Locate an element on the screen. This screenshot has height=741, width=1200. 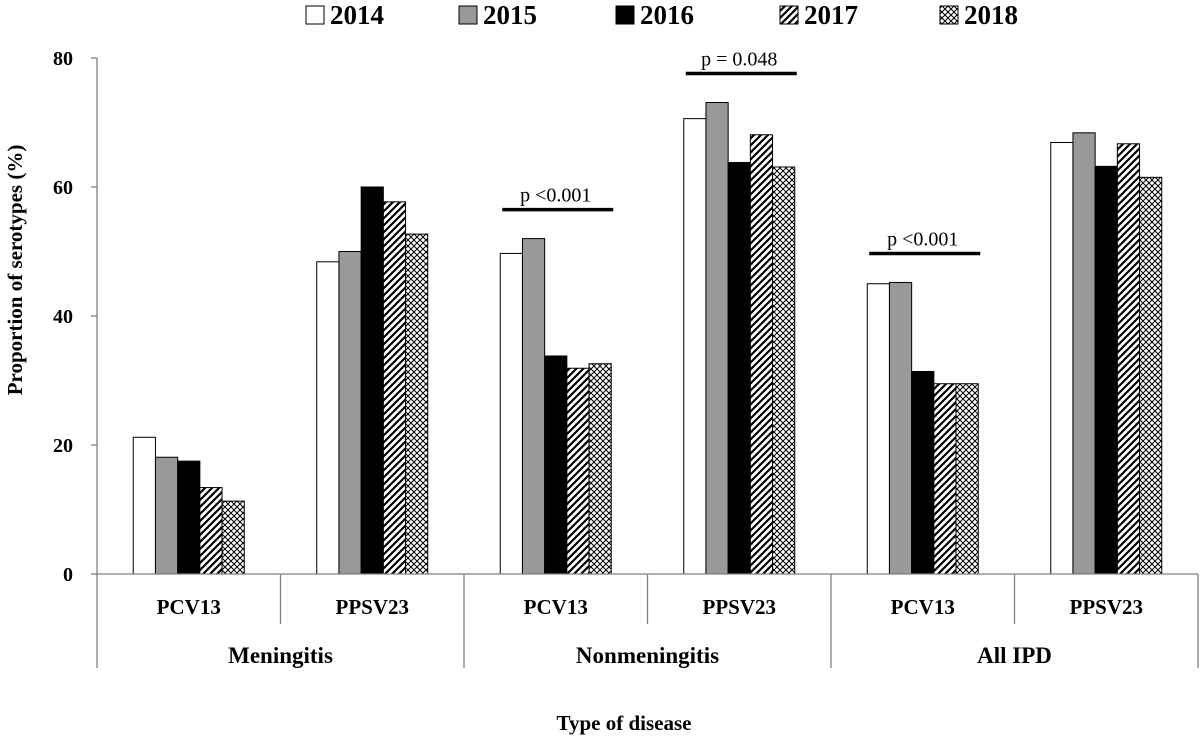
legend-label: 2015 is located at coordinates (510, 15).